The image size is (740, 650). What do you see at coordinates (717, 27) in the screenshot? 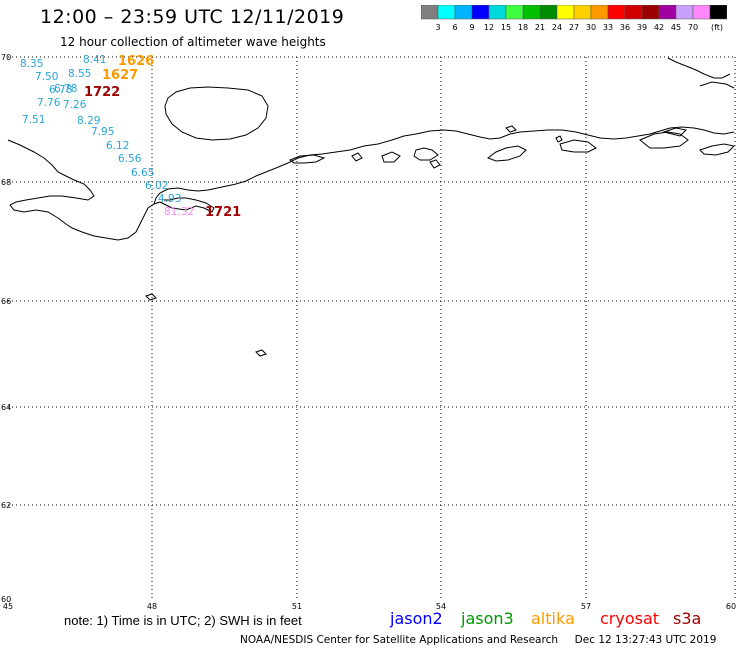
I see `scale-unit: (ft)` at bounding box center [717, 27].